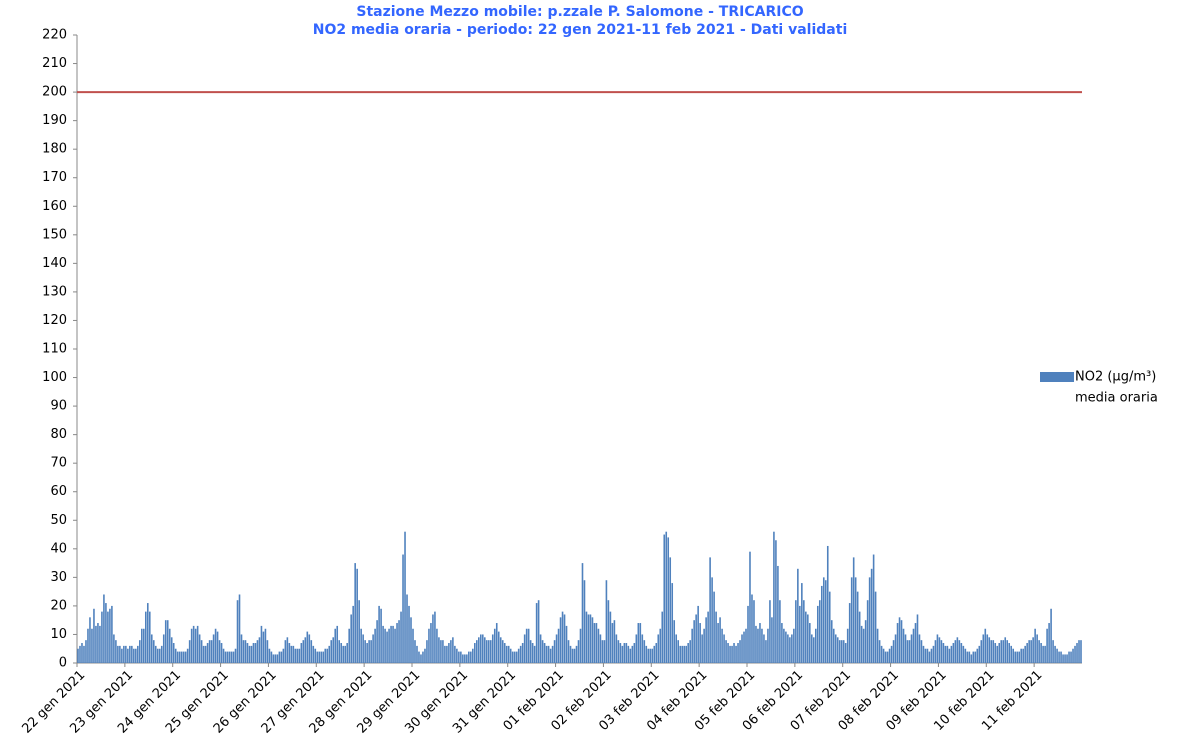  What do you see at coordinates (54, 35) in the screenshot?
I see `y-tick-label: 220` at bounding box center [54, 35].